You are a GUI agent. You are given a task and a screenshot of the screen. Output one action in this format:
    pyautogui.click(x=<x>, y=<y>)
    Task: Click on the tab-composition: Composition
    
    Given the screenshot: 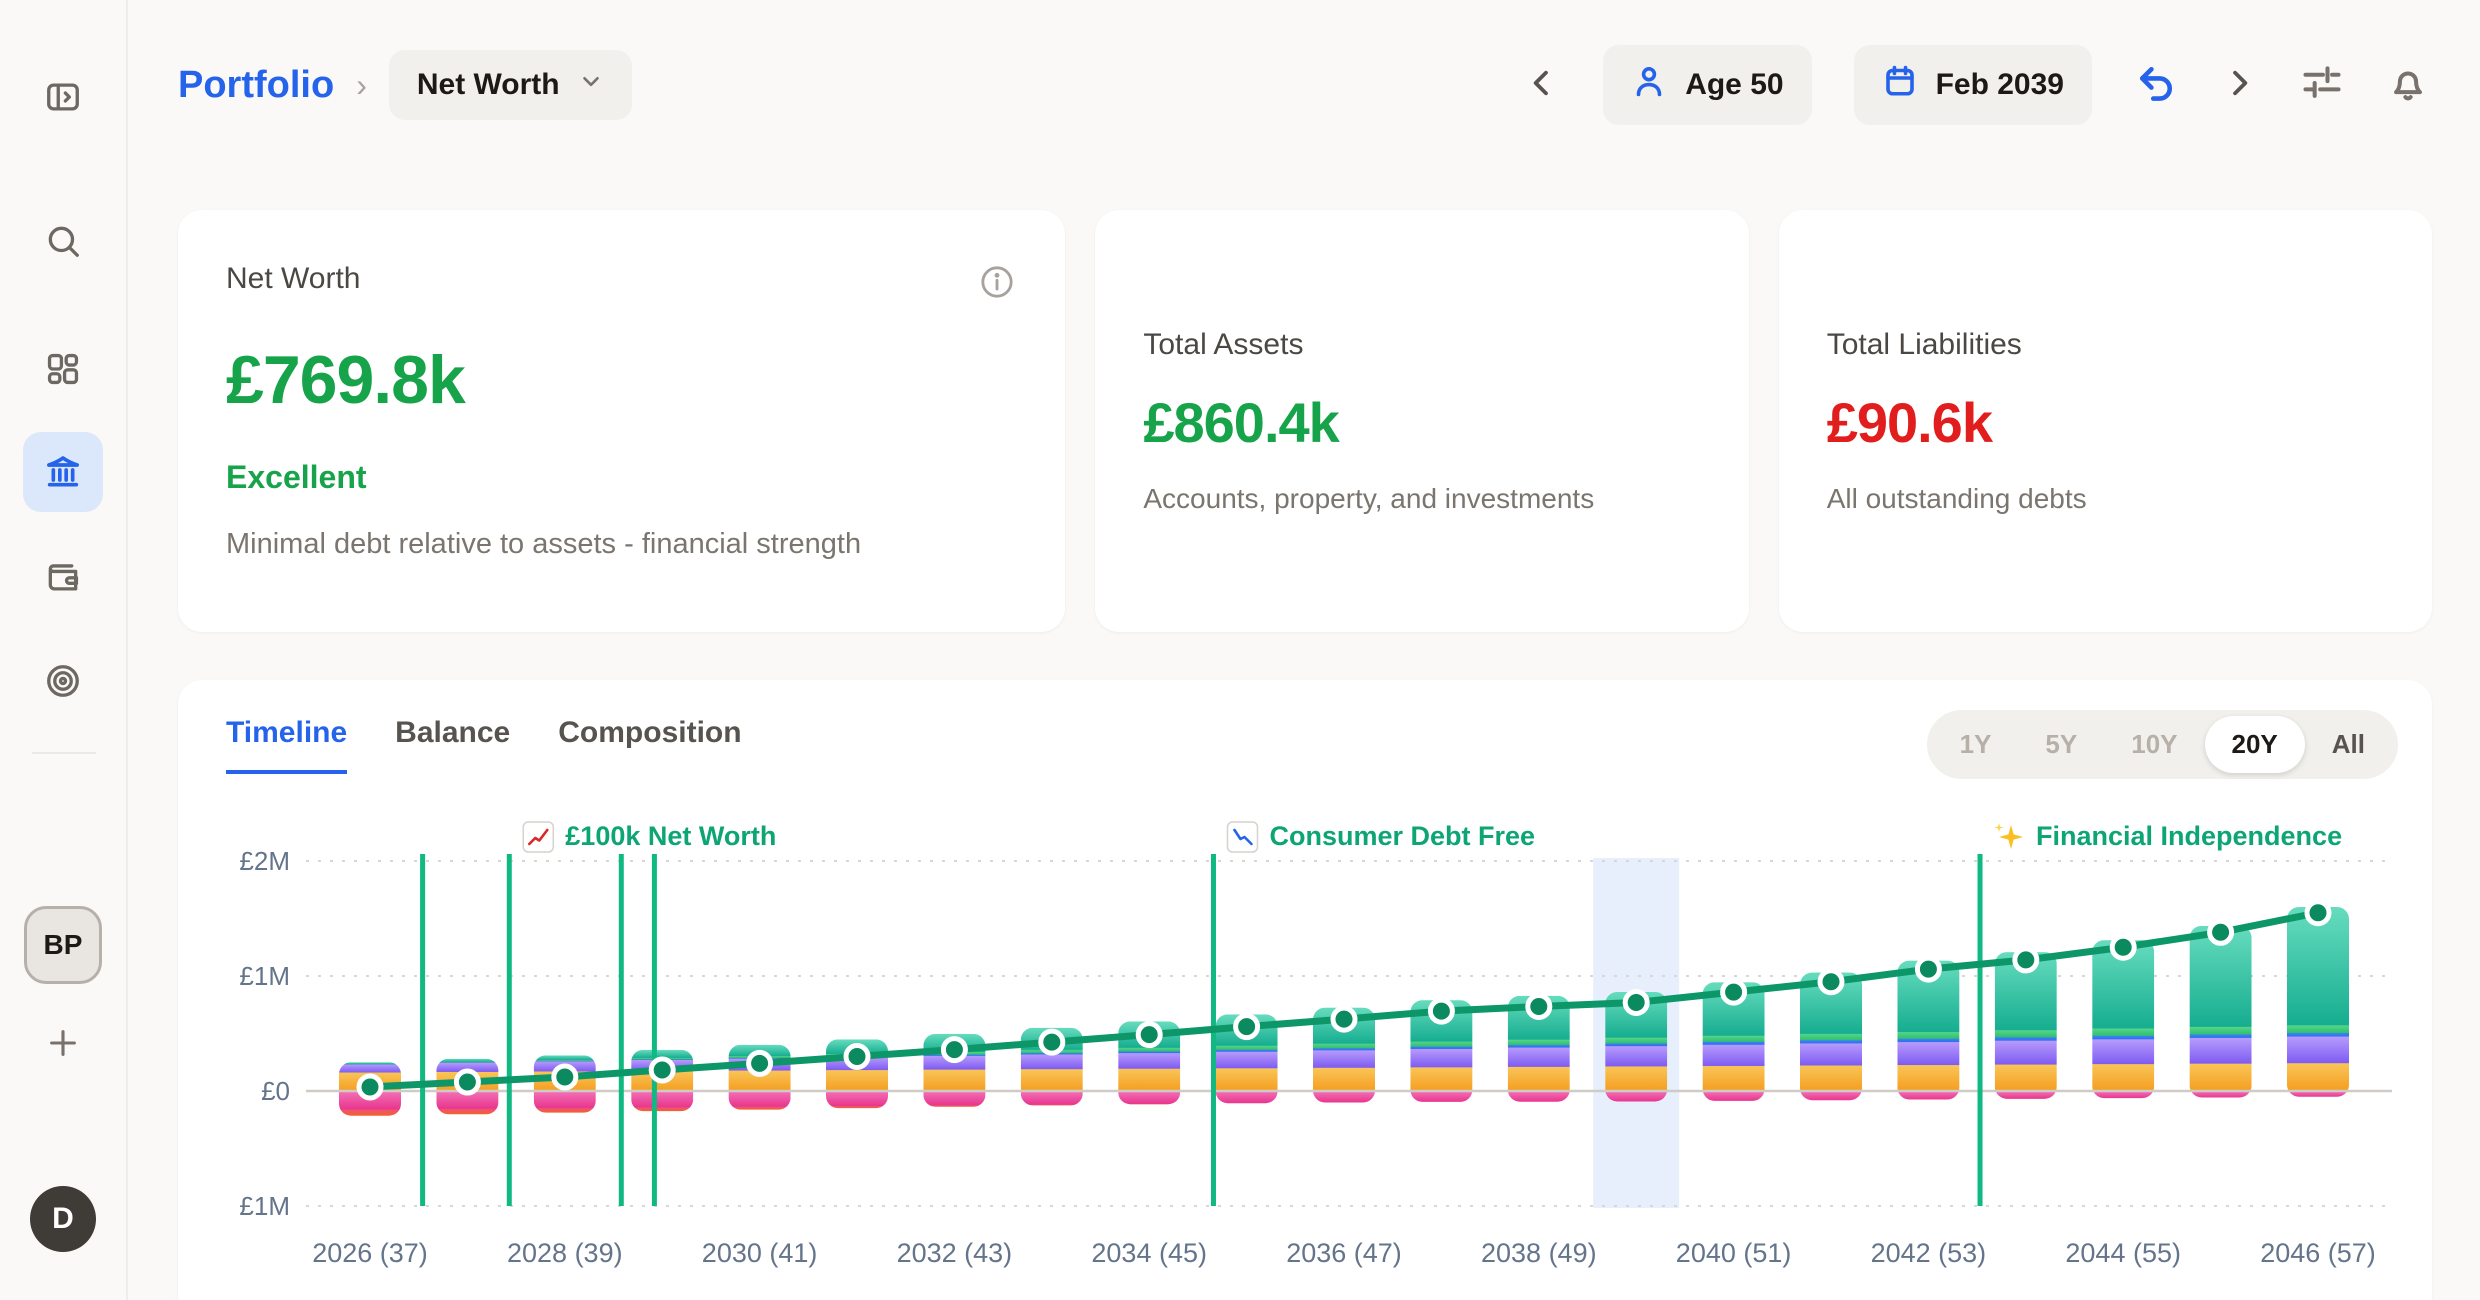 What is the action you would take?
    pyautogui.click(x=650, y=732)
    